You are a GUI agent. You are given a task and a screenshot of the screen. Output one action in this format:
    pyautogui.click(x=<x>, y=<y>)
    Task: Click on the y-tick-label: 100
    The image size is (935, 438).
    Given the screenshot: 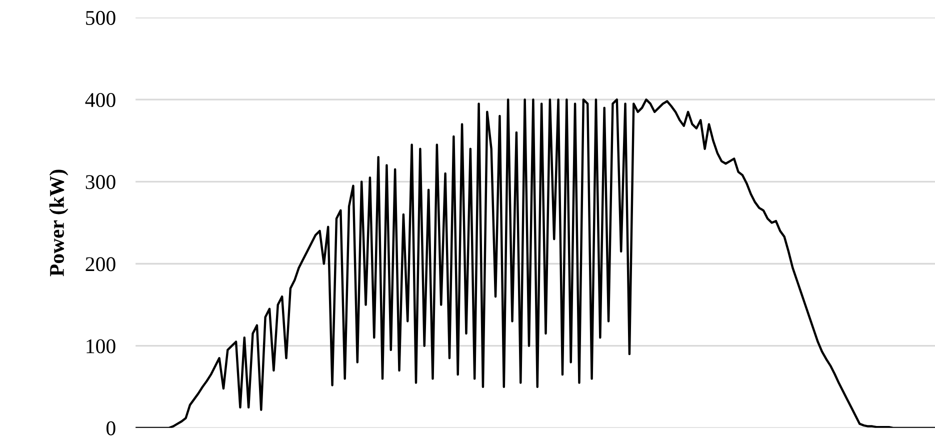 What is the action you would take?
    pyautogui.click(x=101, y=346)
    